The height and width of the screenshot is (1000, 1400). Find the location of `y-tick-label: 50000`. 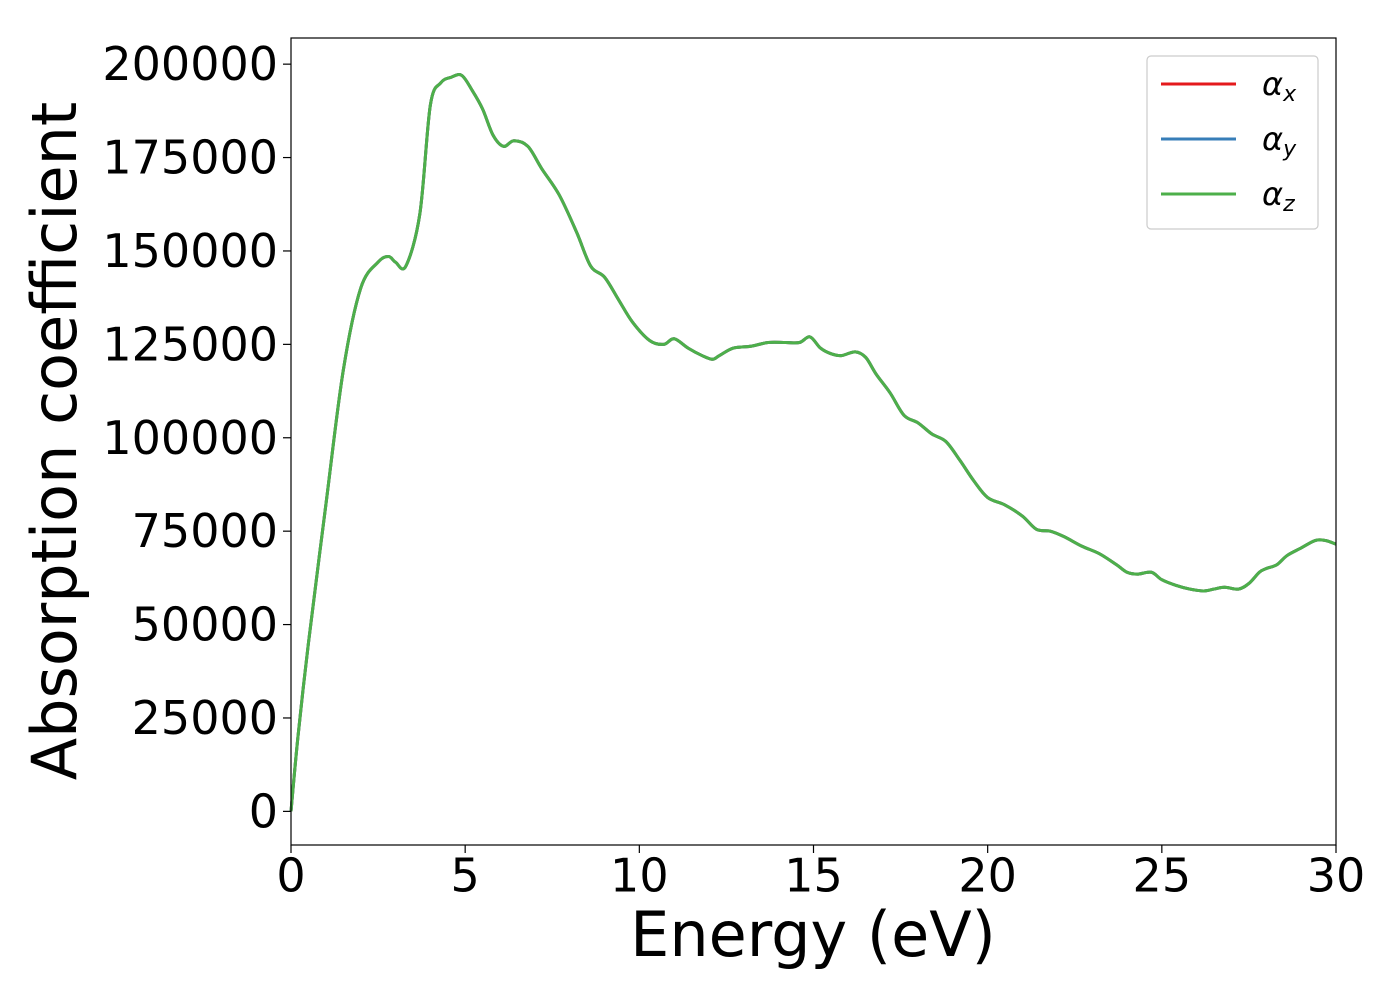

y-tick-label: 50000 is located at coordinates (205, 625).